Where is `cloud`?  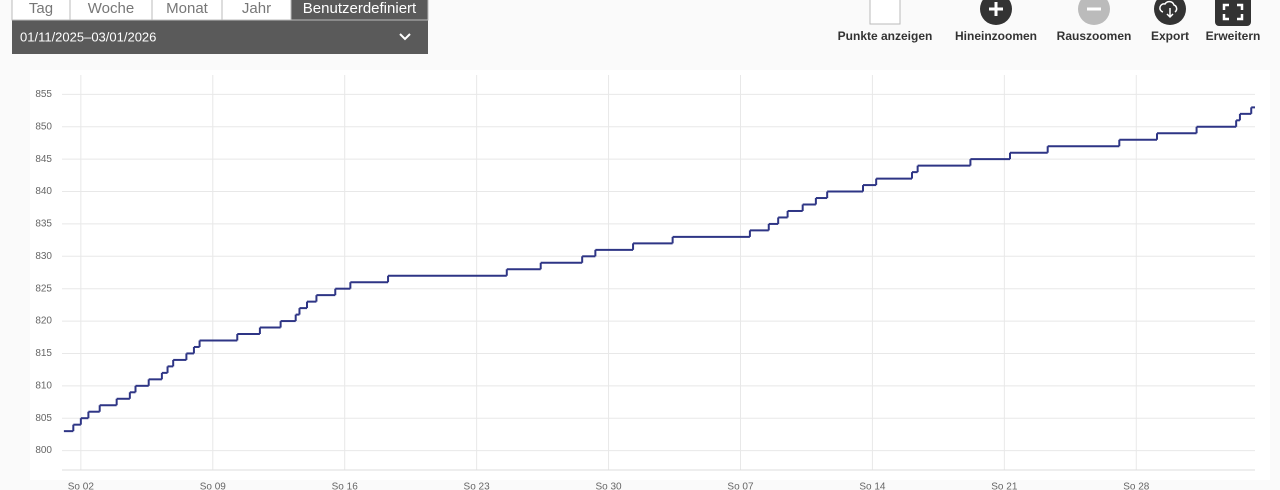 cloud is located at coordinates (1168, 9).